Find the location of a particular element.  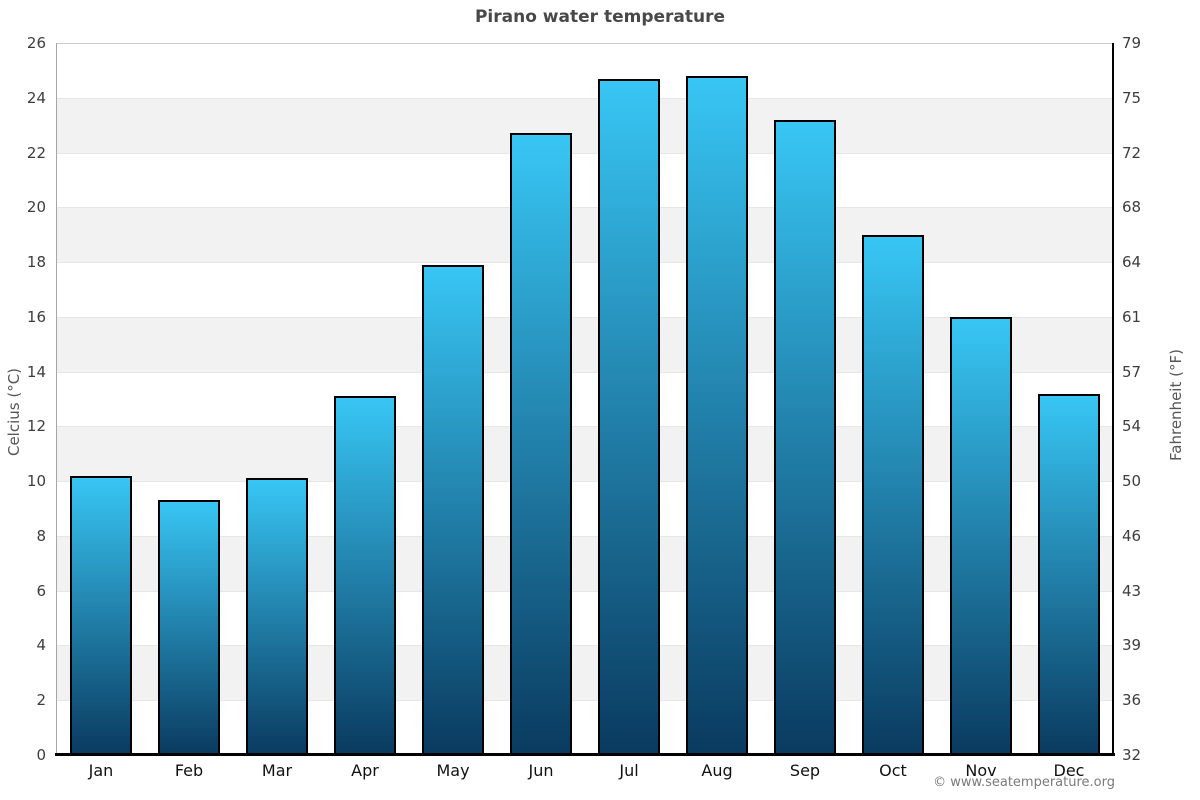

y-tick-celsius-24: 24 is located at coordinates (36, 97).